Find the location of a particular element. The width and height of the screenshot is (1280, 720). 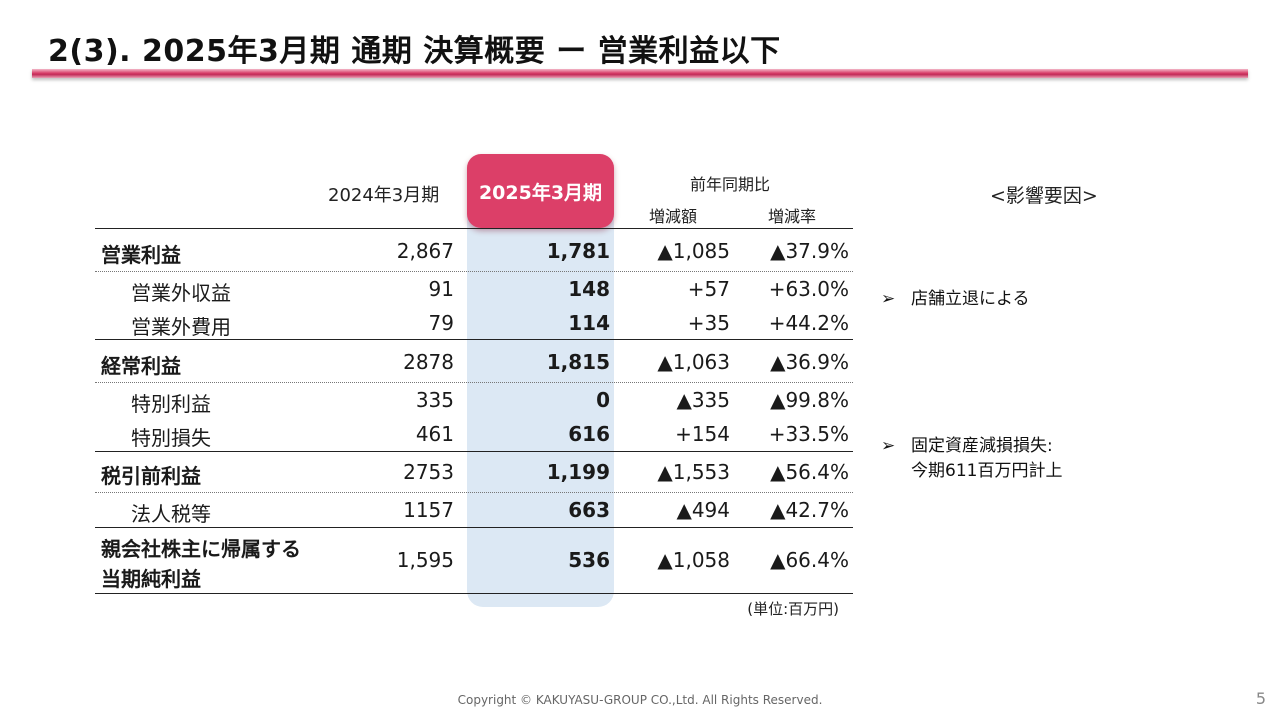

cell-fy2025: 0 is located at coordinates (603, 400).